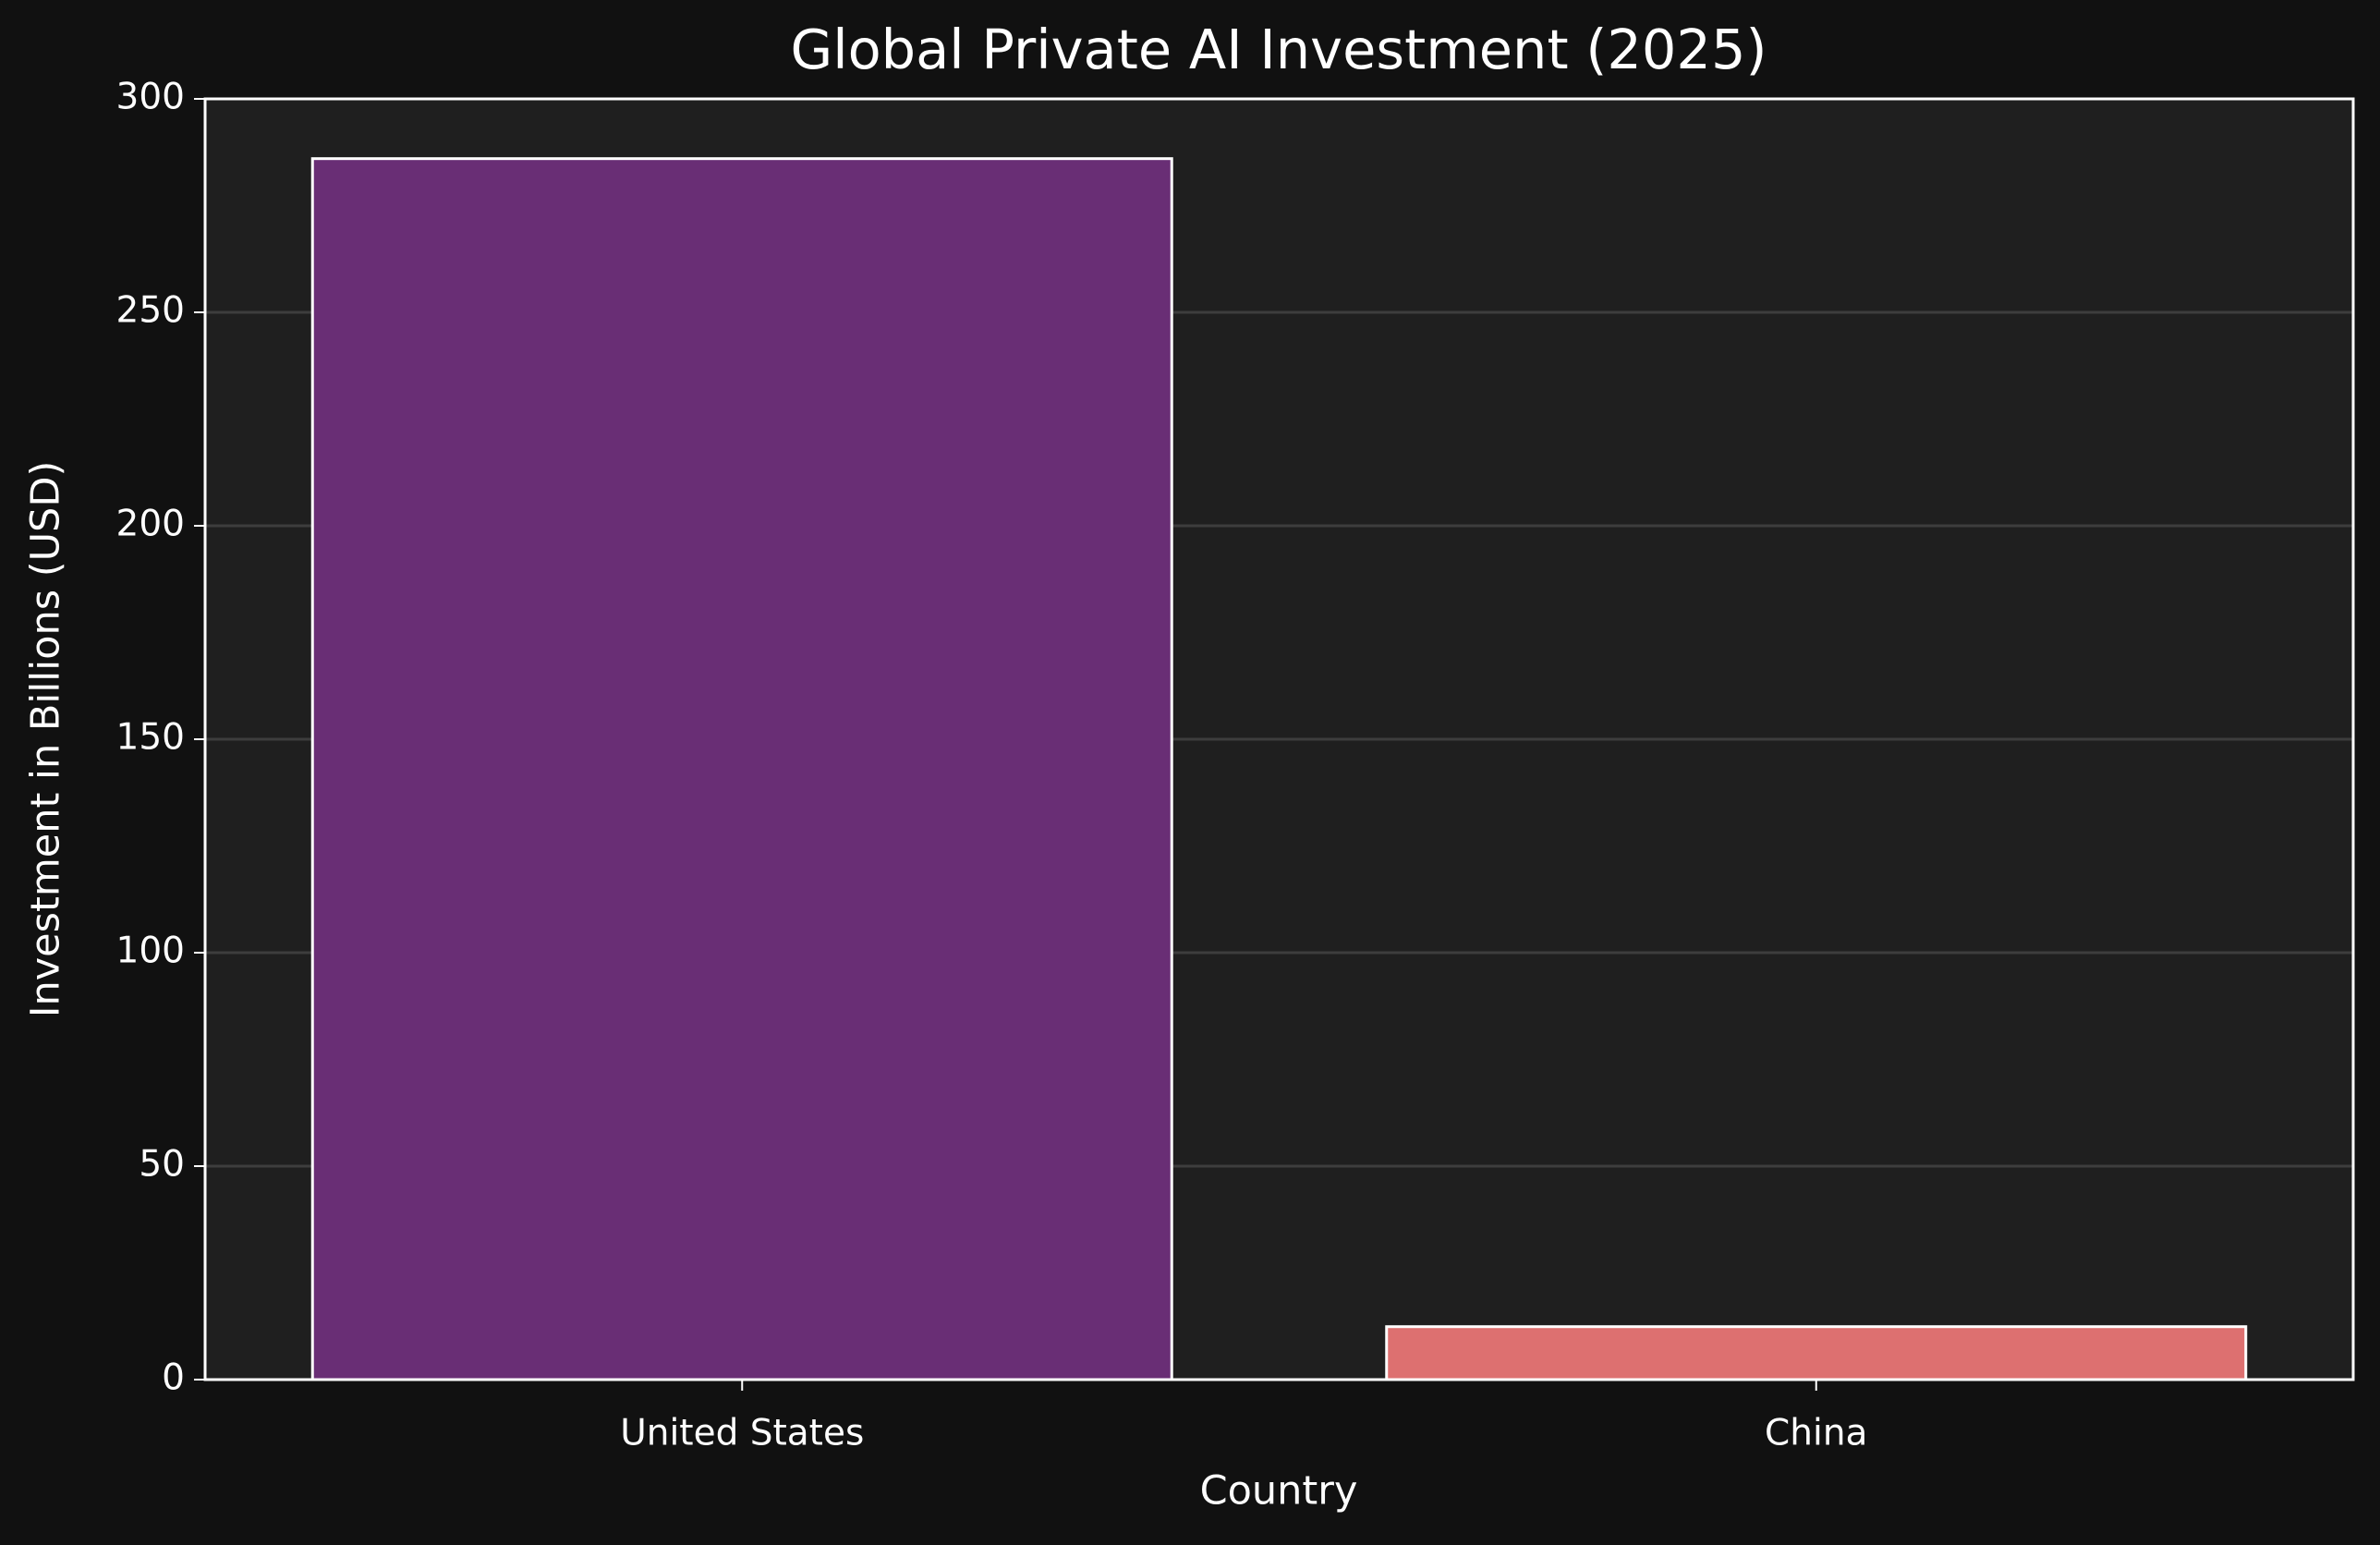 Image resolution: width=2380 pixels, height=1545 pixels. What do you see at coordinates (150, 951) in the screenshot?
I see `y-tick-label: 100` at bounding box center [150, 951].